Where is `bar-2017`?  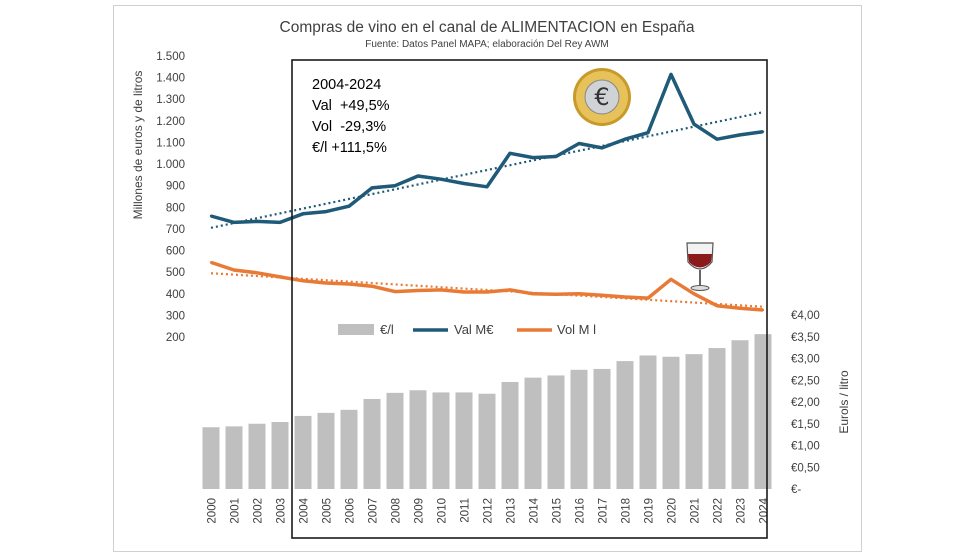 bar-2017 is located at coordinates (602, 428).